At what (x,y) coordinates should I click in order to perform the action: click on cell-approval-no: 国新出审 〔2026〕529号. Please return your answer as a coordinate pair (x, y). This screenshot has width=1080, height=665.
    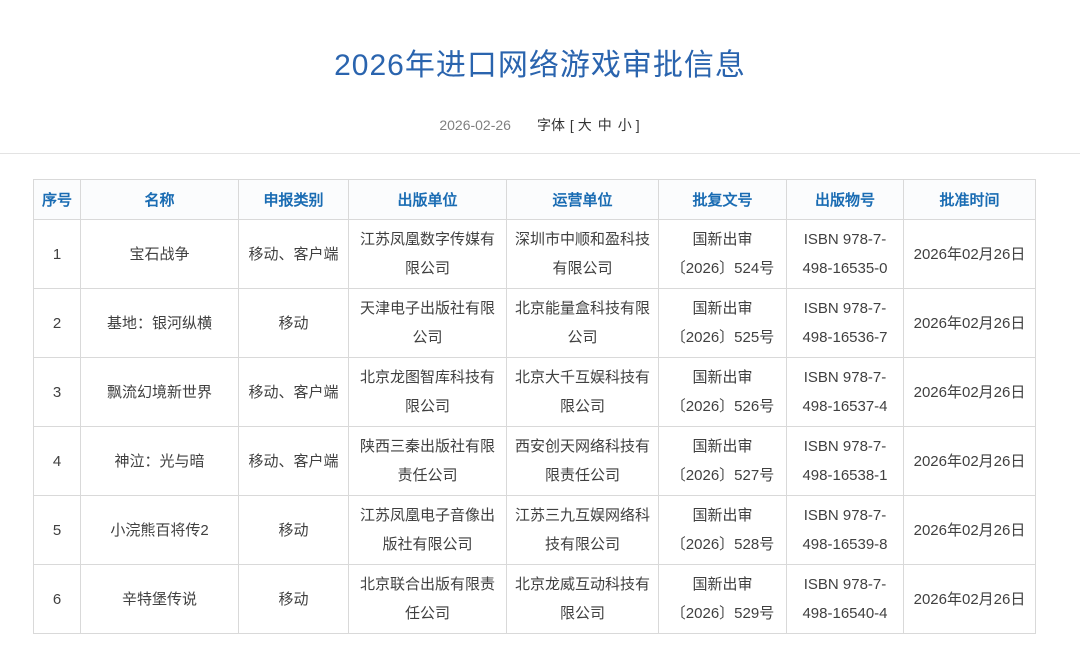
    Looking at the image, I should click on (722, 599).